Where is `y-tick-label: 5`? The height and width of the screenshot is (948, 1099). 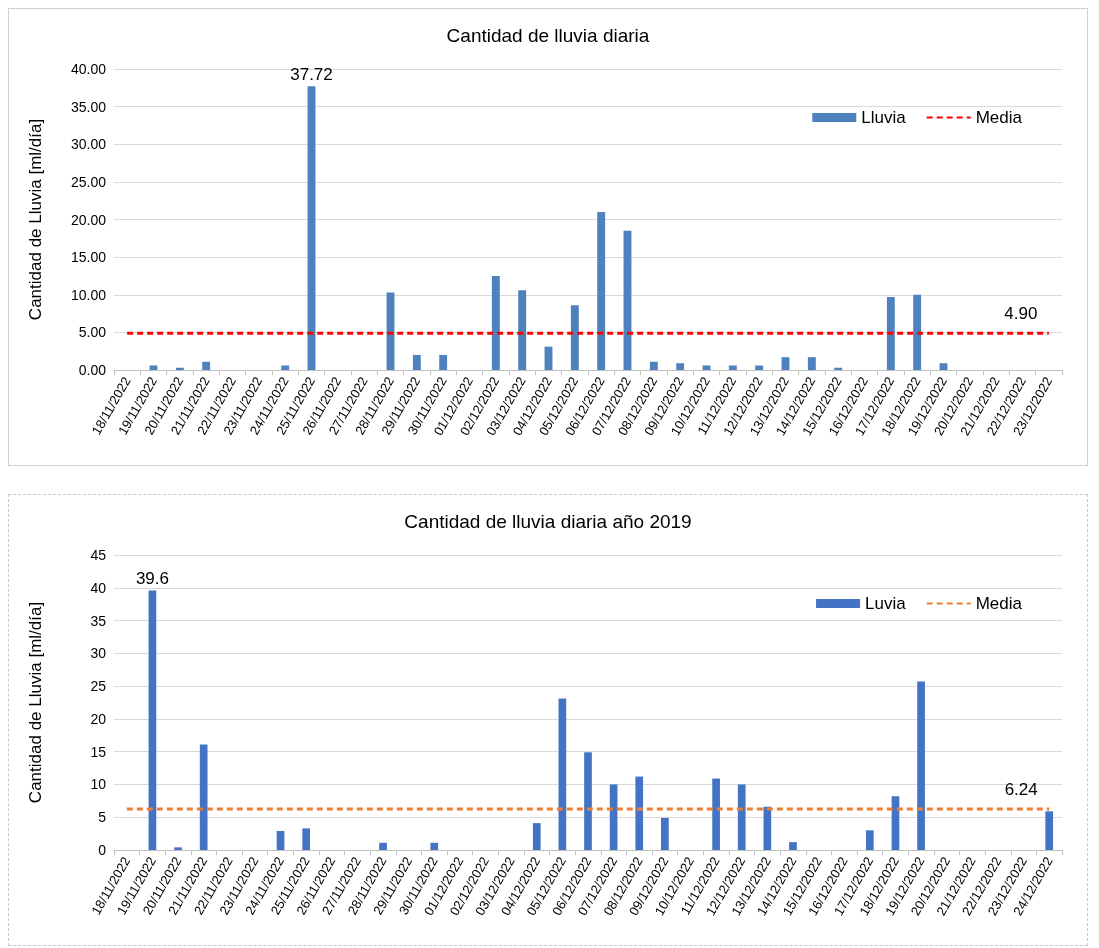 y-tick-label: 5 is located at coordinates (102, 817).